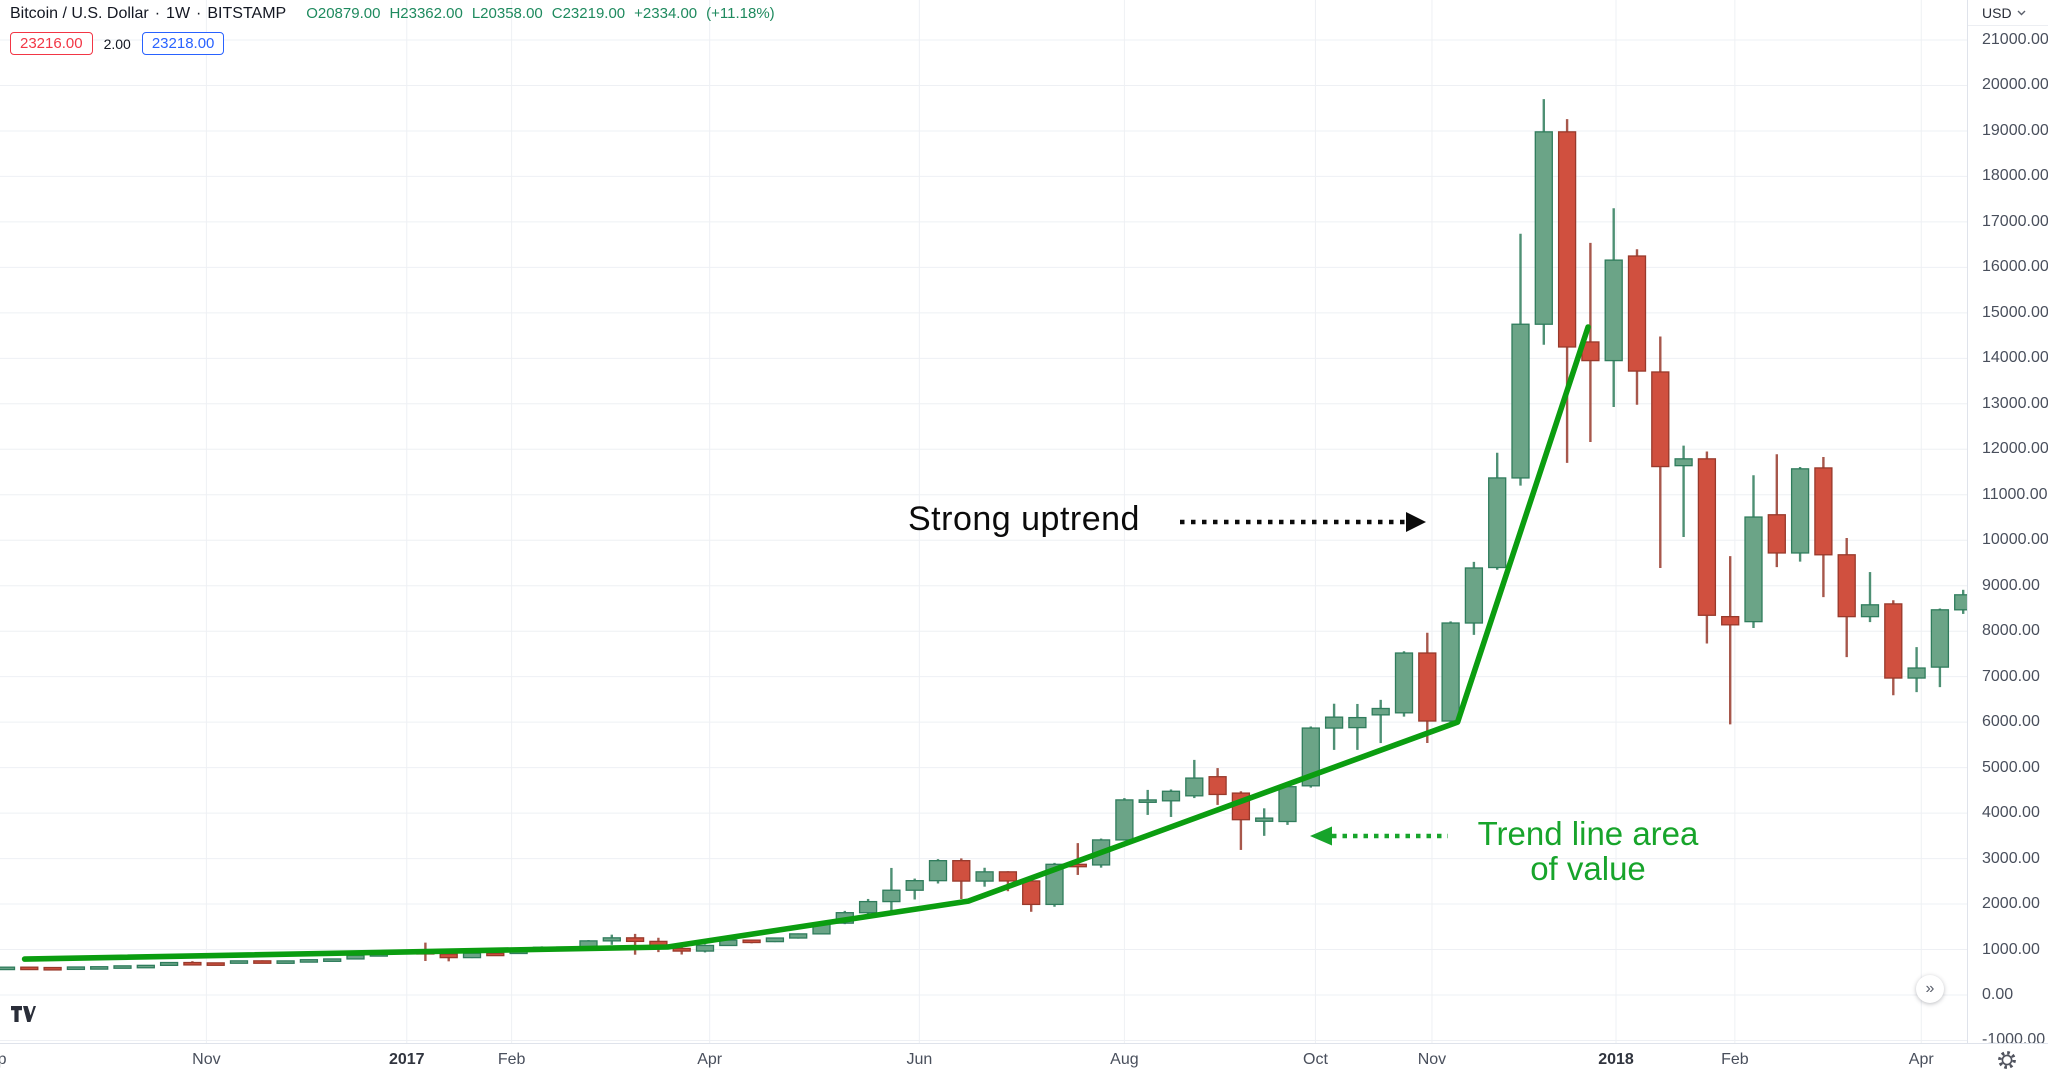  What do you see at coordinates (2021, 12) in the screenshot?
I see `chevron-down-icon` at bounding box center [2021, 12].